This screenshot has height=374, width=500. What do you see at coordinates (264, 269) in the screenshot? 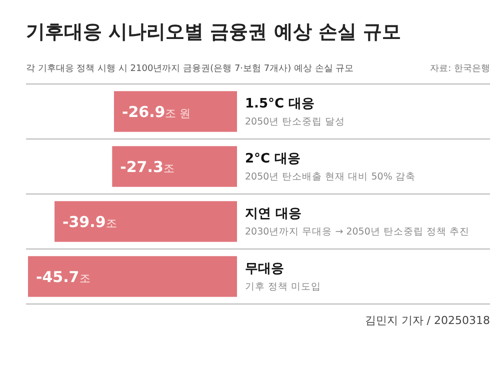
I see `y-tick-label: 무대응` at bounding box center [264, 269].